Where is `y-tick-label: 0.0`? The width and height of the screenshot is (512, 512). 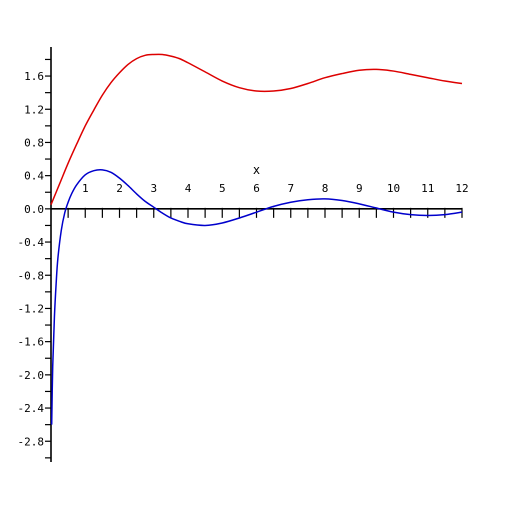
y-tick-label: 0.0 is located at coordinates (34, 209).